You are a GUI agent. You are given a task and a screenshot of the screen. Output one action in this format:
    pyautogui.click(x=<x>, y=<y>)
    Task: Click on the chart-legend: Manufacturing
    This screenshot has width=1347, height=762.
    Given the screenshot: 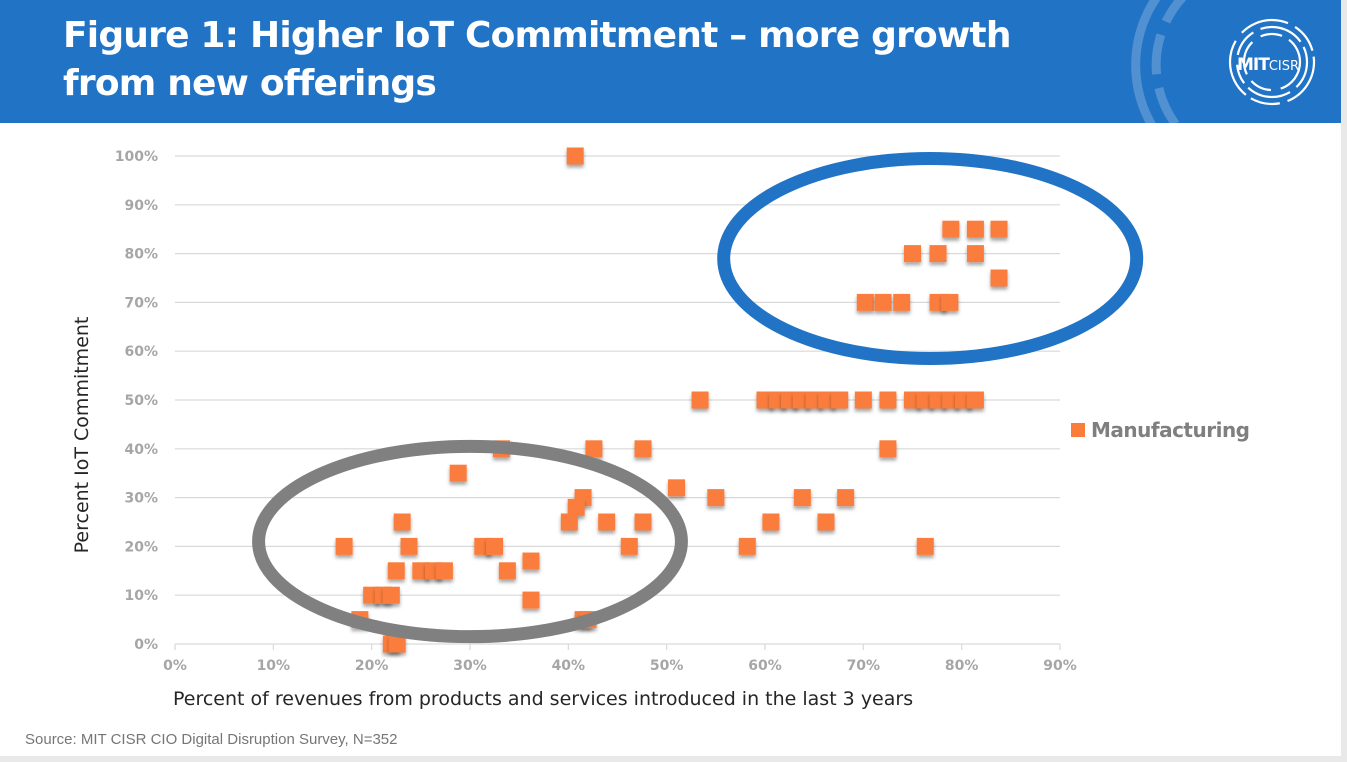 What is the action you would take?
    pyautogui.click(x=1160, y=430)
    